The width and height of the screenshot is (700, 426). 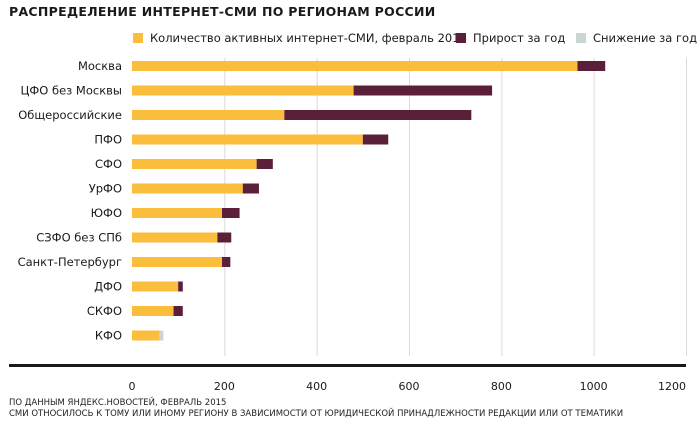 What do you see at coordinates (132, 386) in the screenshot?
I see `x-tick-label: 0` at bounding box center [132, 386].